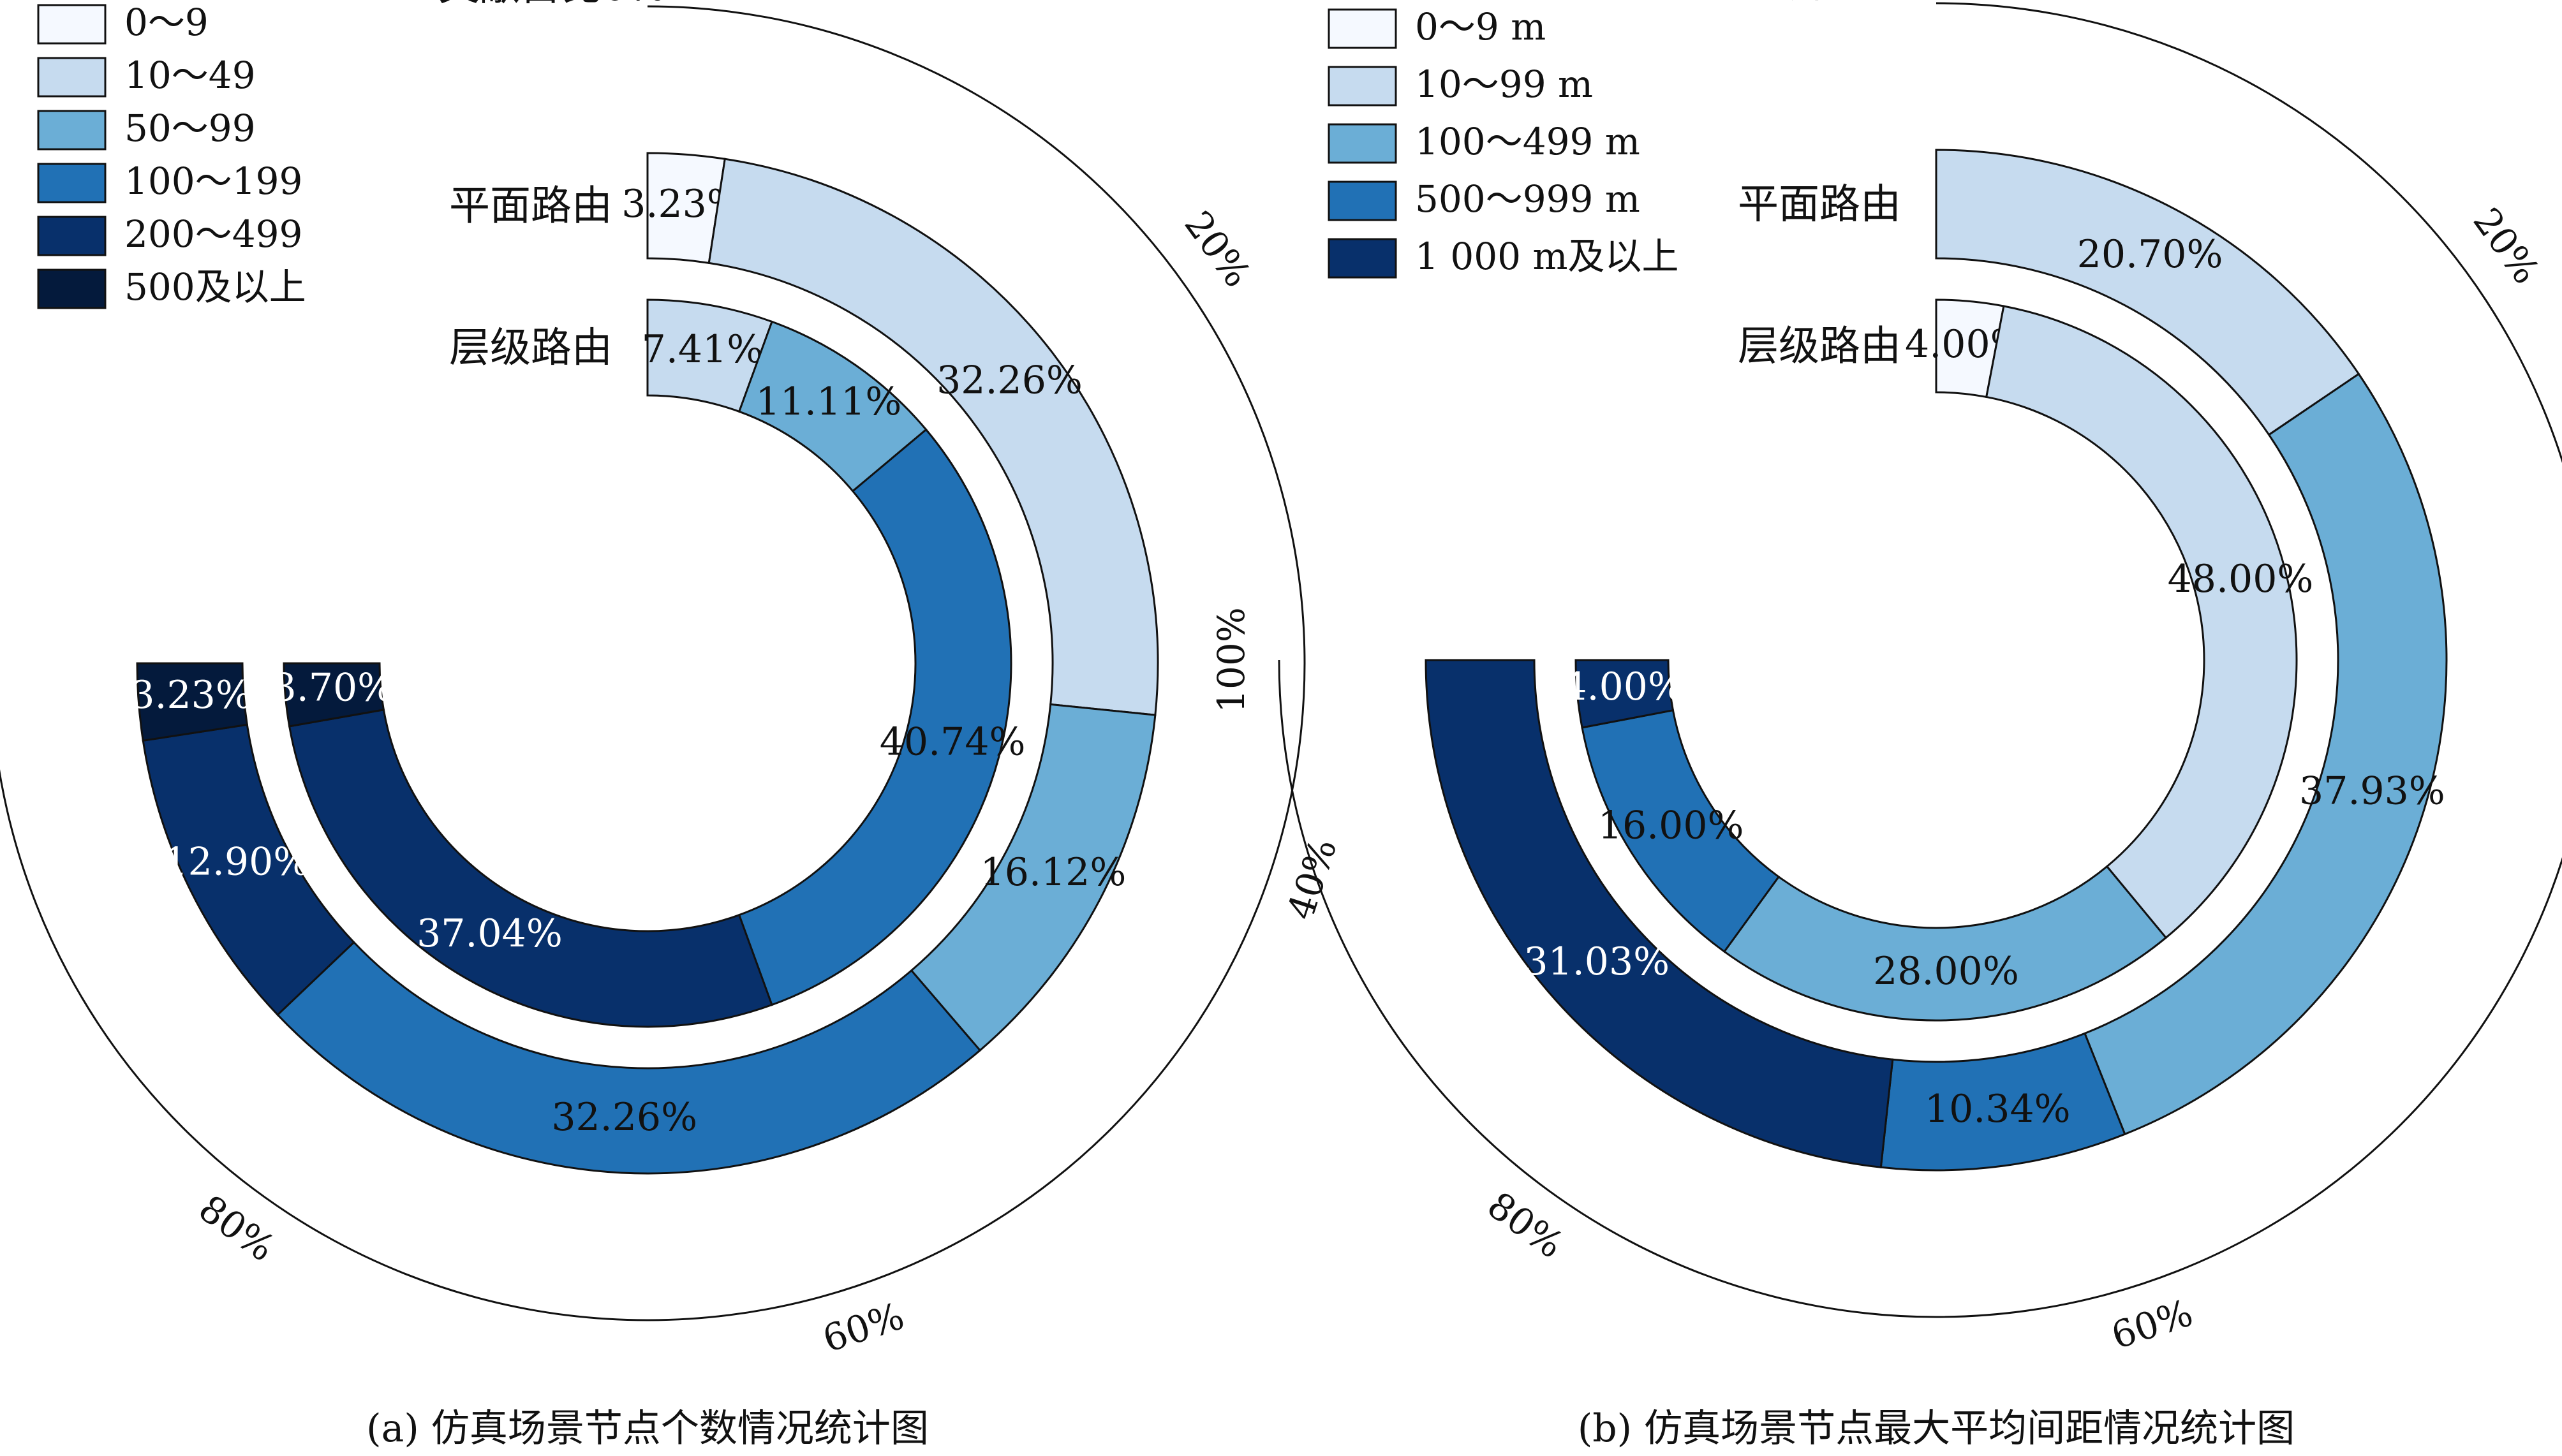 Image resolution: width=2562 pixels, height=1456 pixels. Describe the element at coordinates (1527, 199) in the screenshot. I see `legend-label: 500～999 m` at that location.